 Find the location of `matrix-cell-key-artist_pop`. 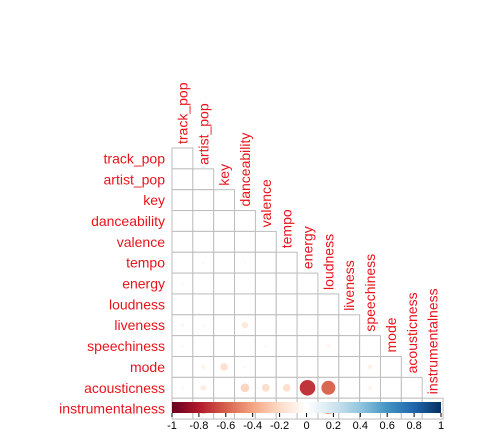

matrix-cell-key-artist_pop is located at coordinates (203, 200).